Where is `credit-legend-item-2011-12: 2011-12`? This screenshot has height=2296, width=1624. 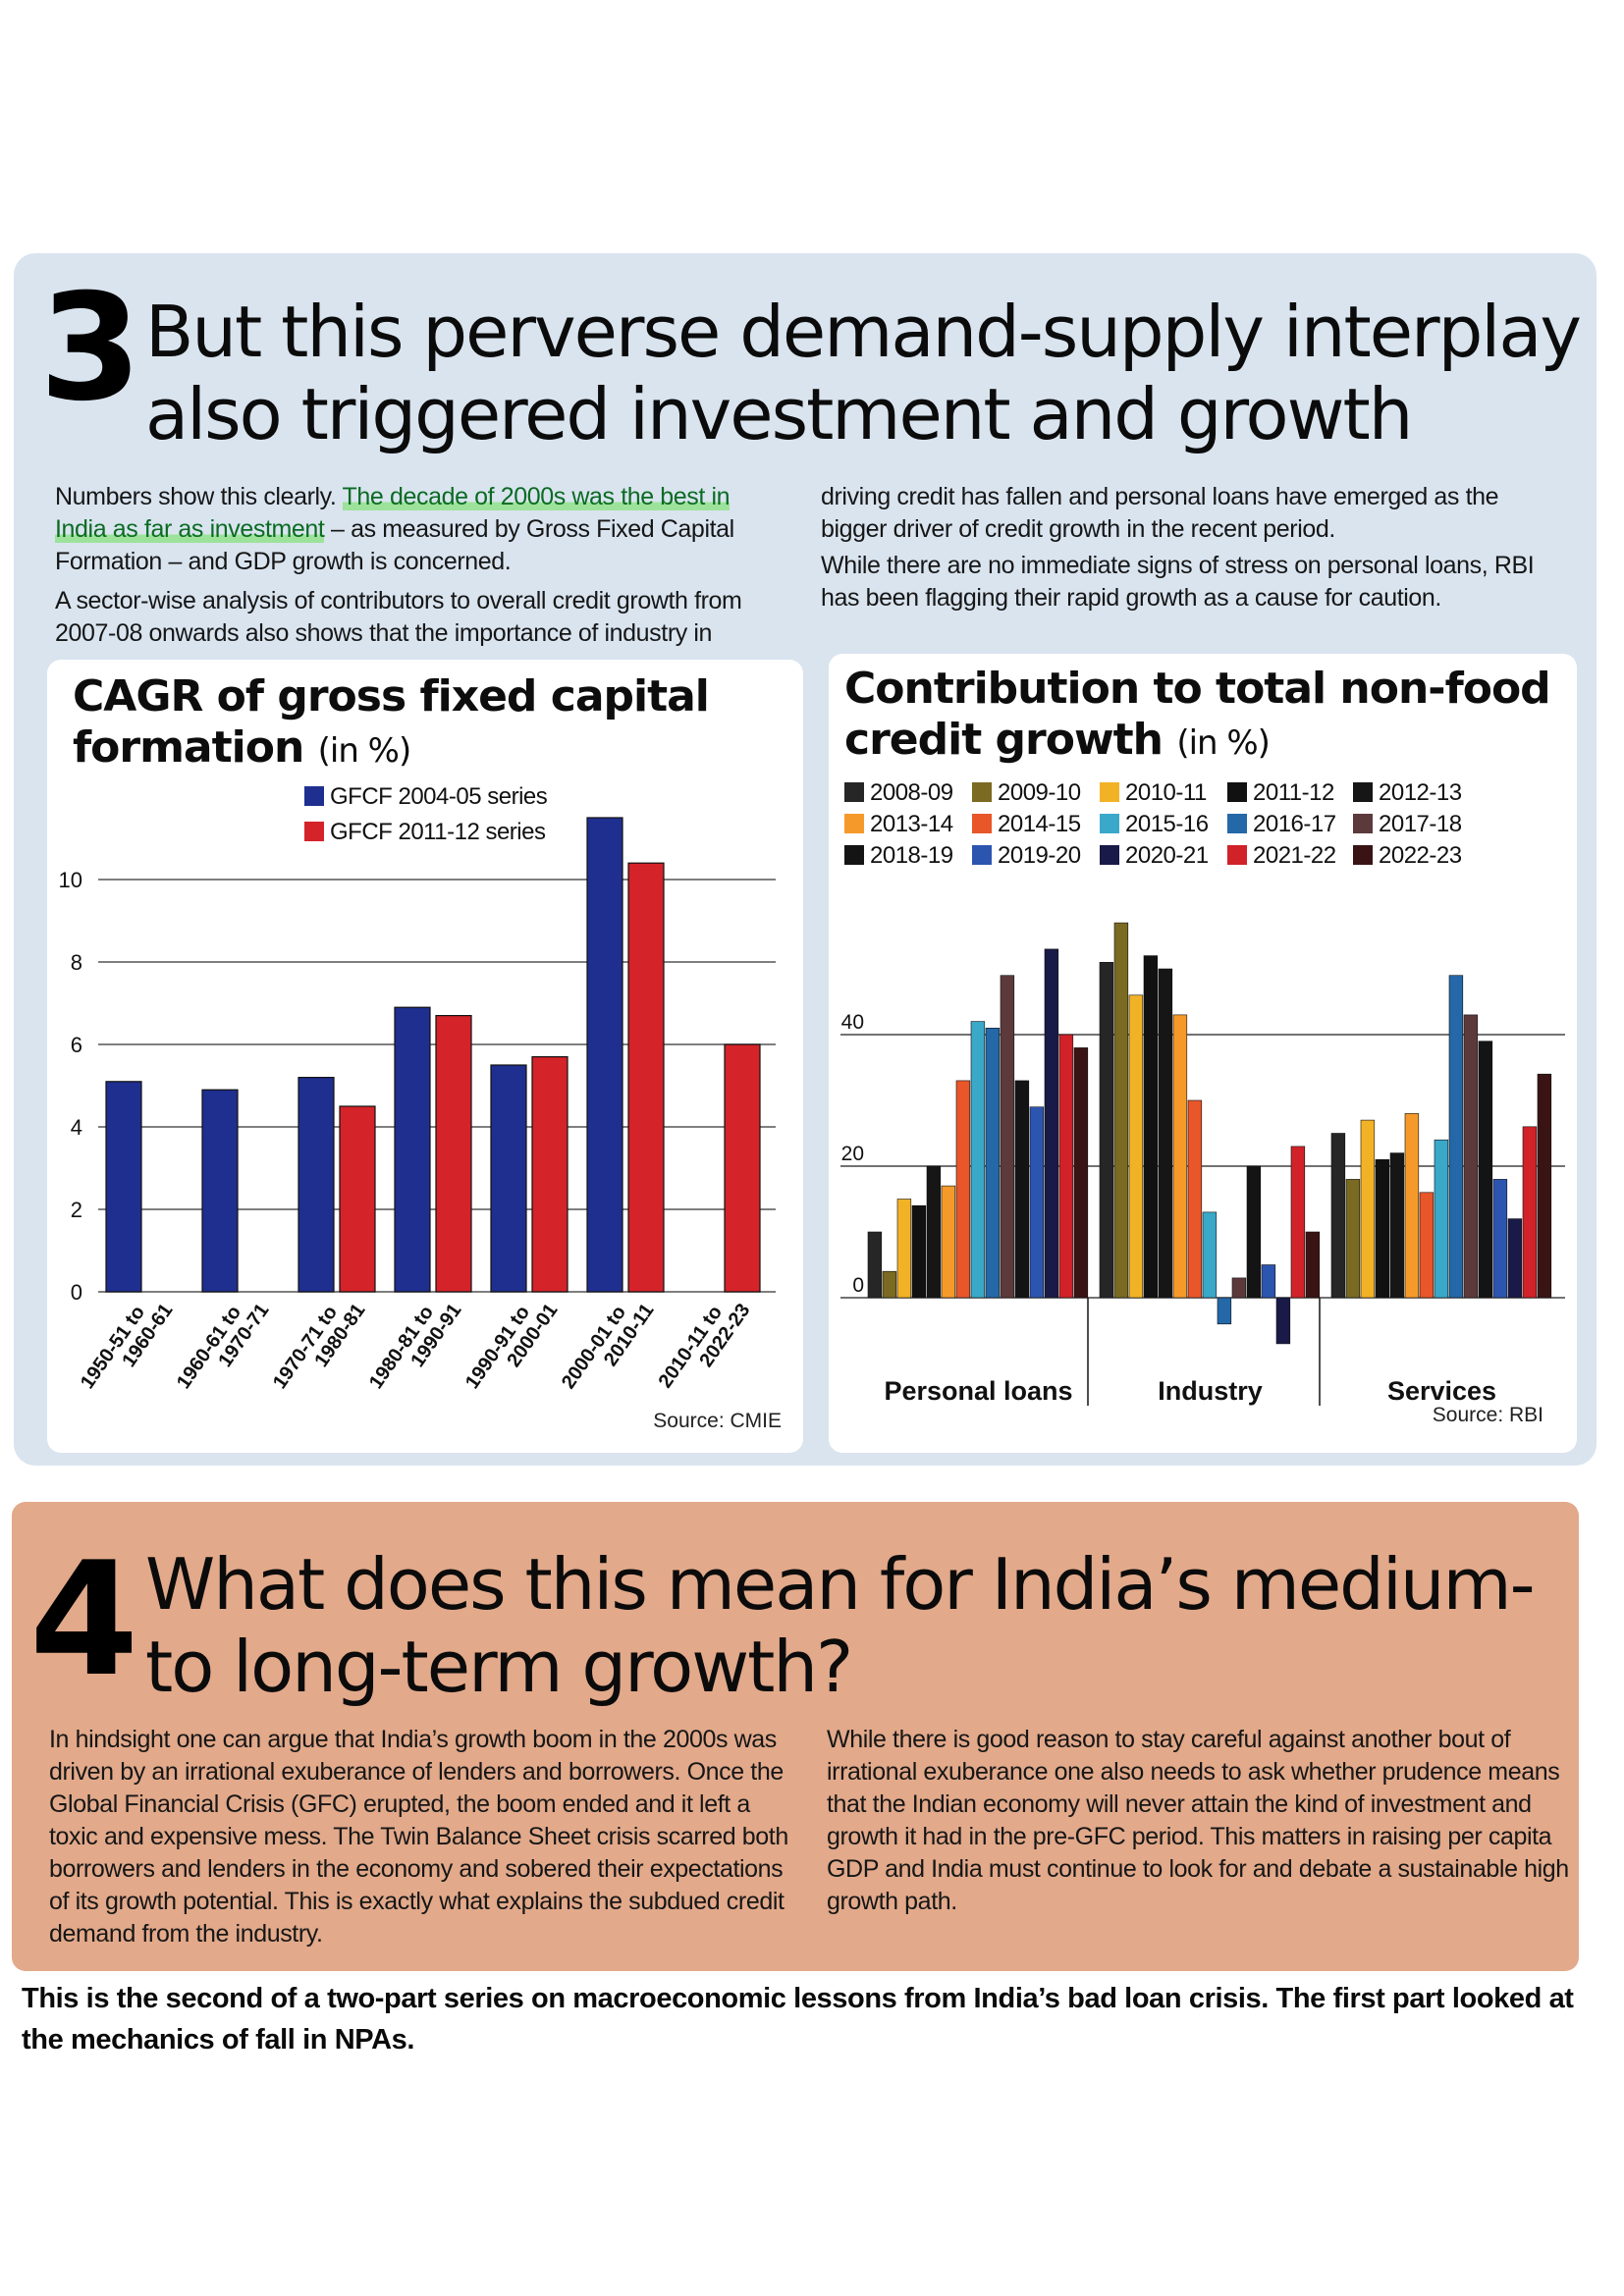 credit-legend-item-2011-12: 2011-12 is located at coordinates (1280, 793).